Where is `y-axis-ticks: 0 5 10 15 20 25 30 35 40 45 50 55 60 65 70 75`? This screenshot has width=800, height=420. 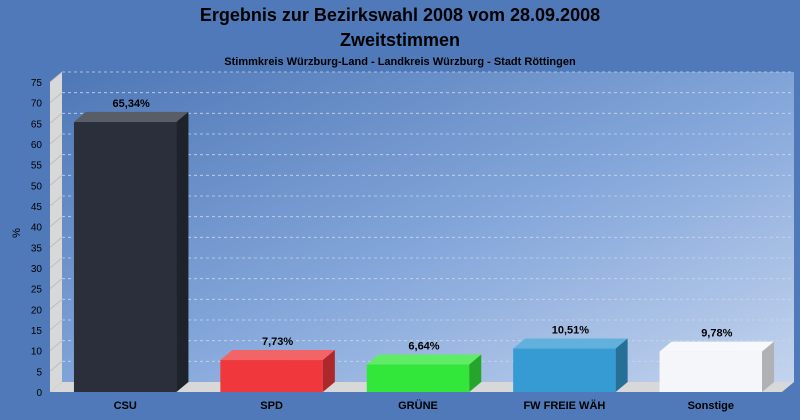 y-axis-ticks: 0 5 10 15 20 25 30 35 40 45 50 55 60 65 70 75 is located at coordinates (37, 238).